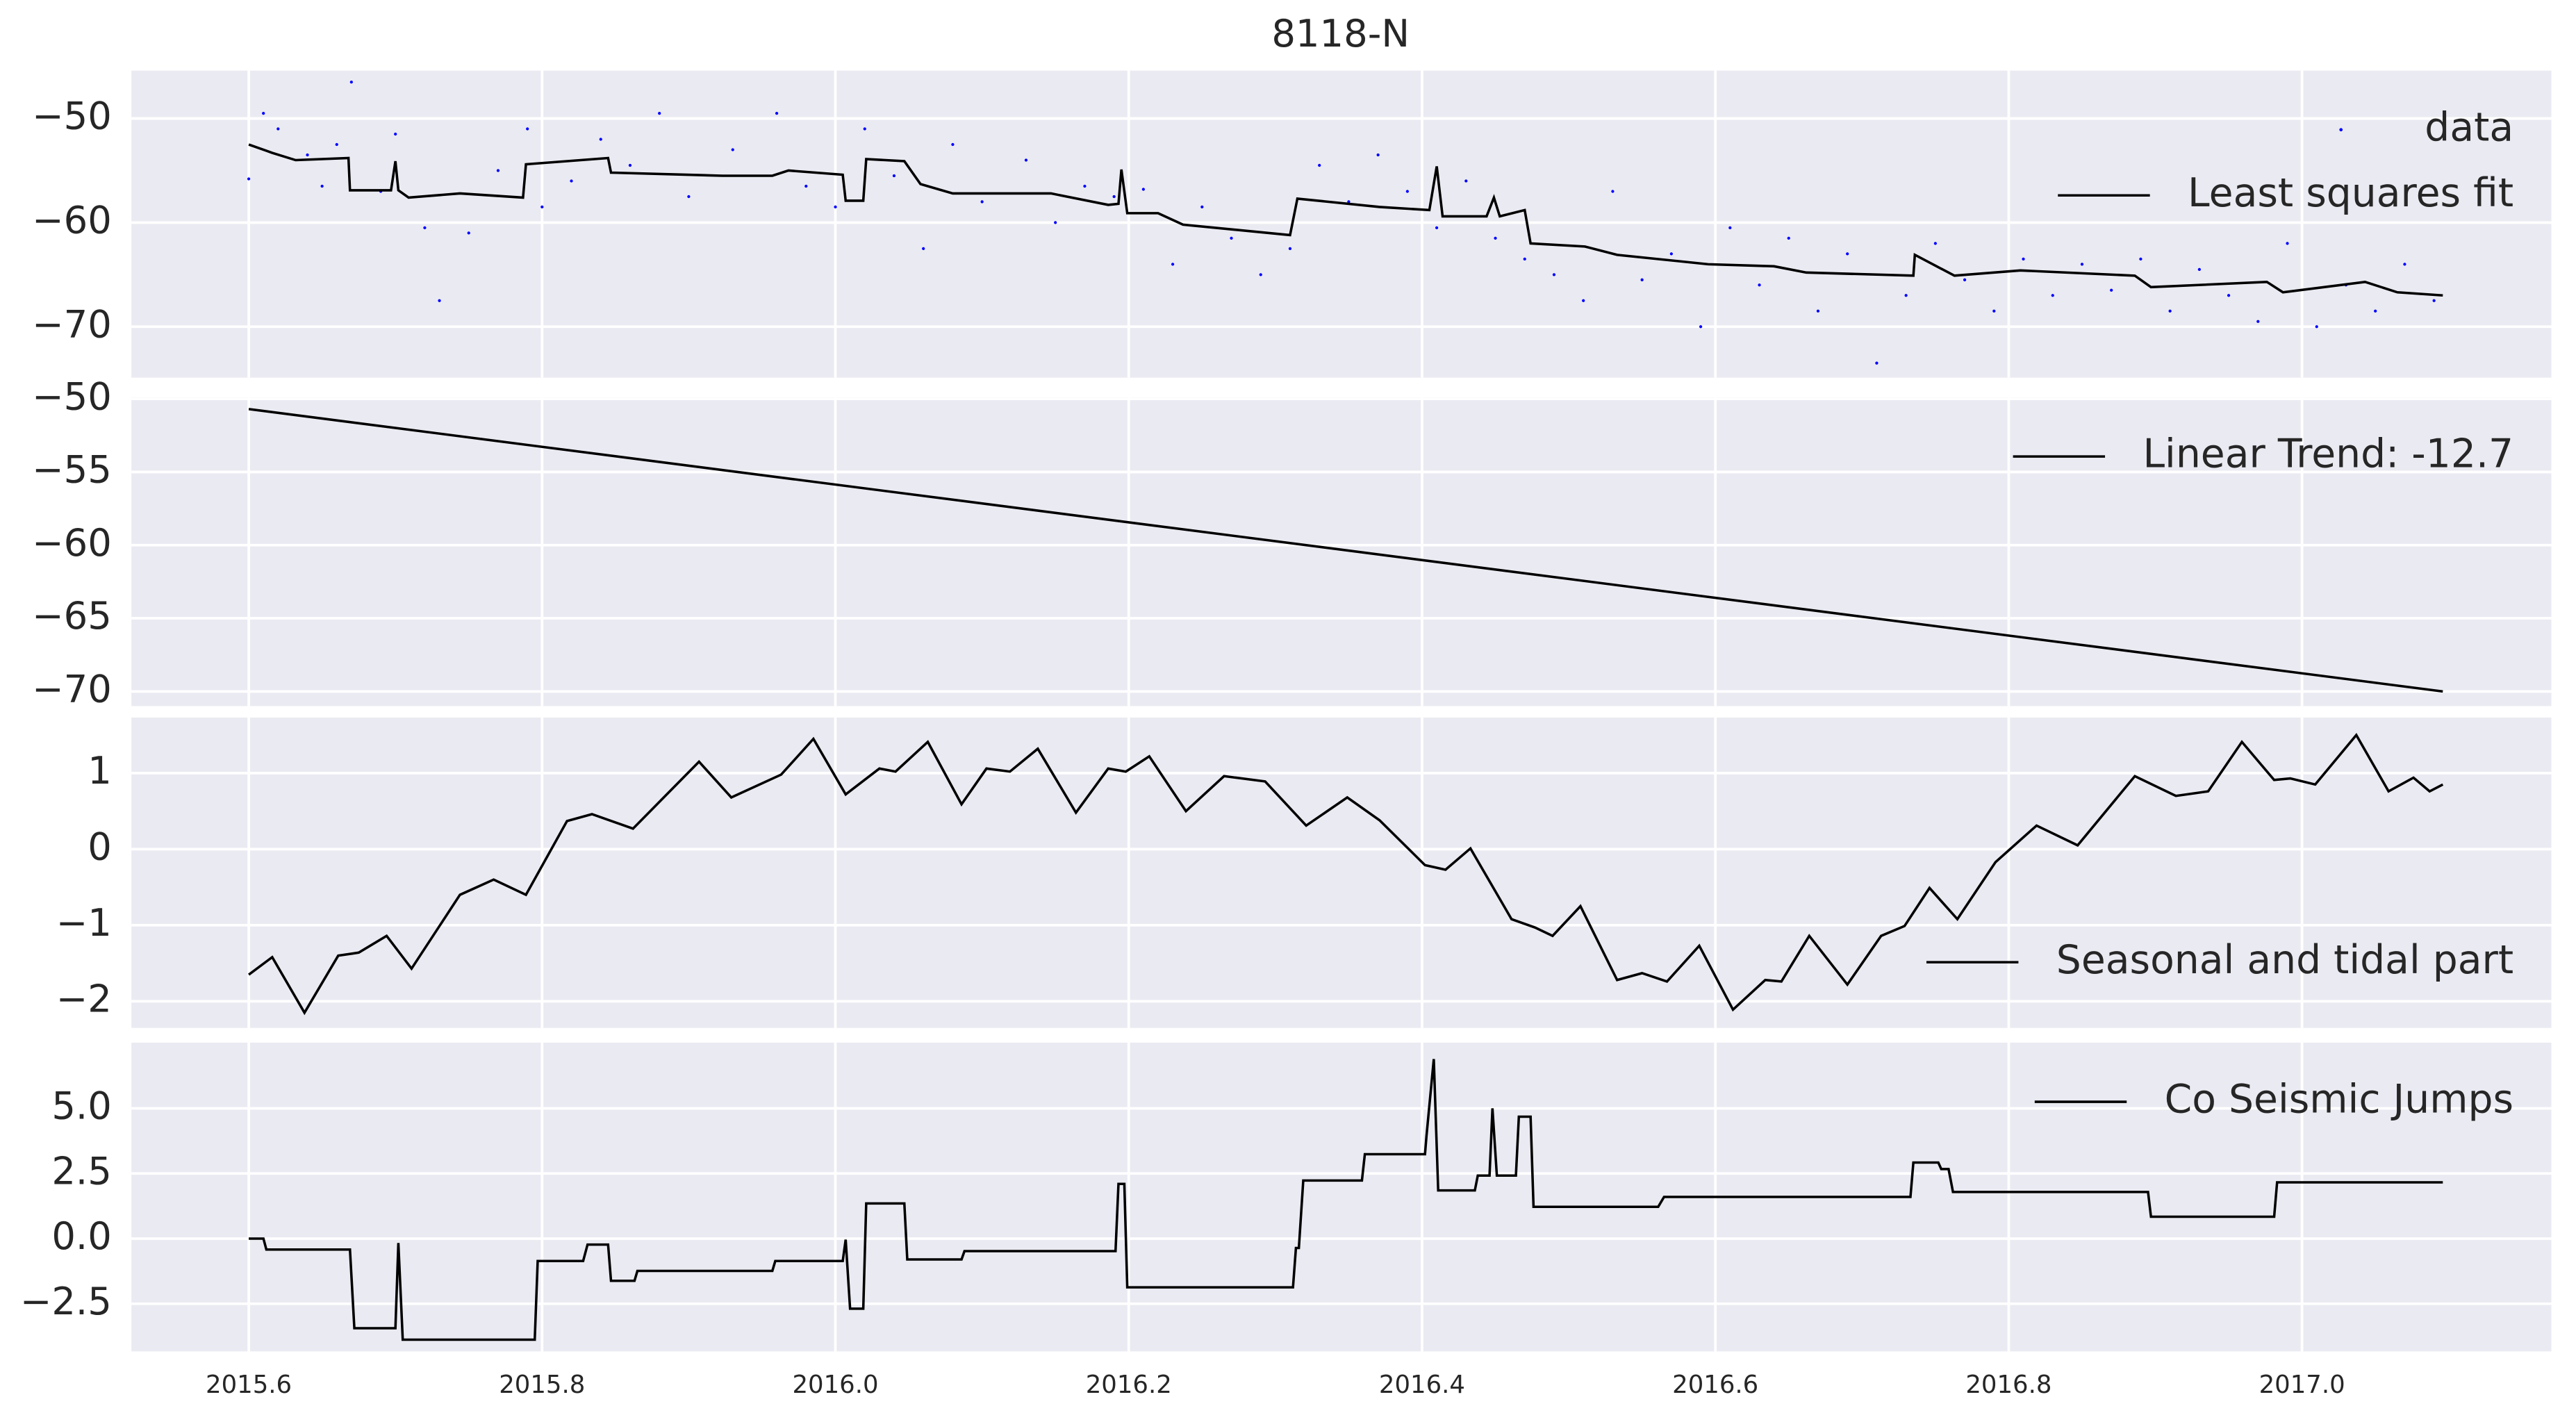  What do you see at coordinates (835, 1385) in the screenshot?
I see `x-tick-label: 2016.0` at bounding box center [835, 1385].